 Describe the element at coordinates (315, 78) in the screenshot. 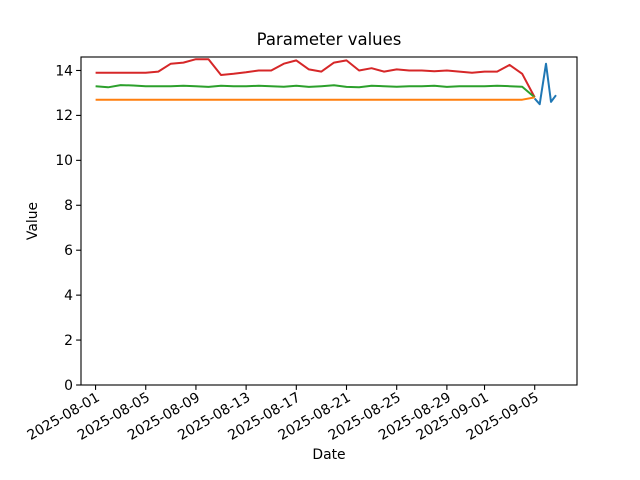

I see `red-series-line` at that location.